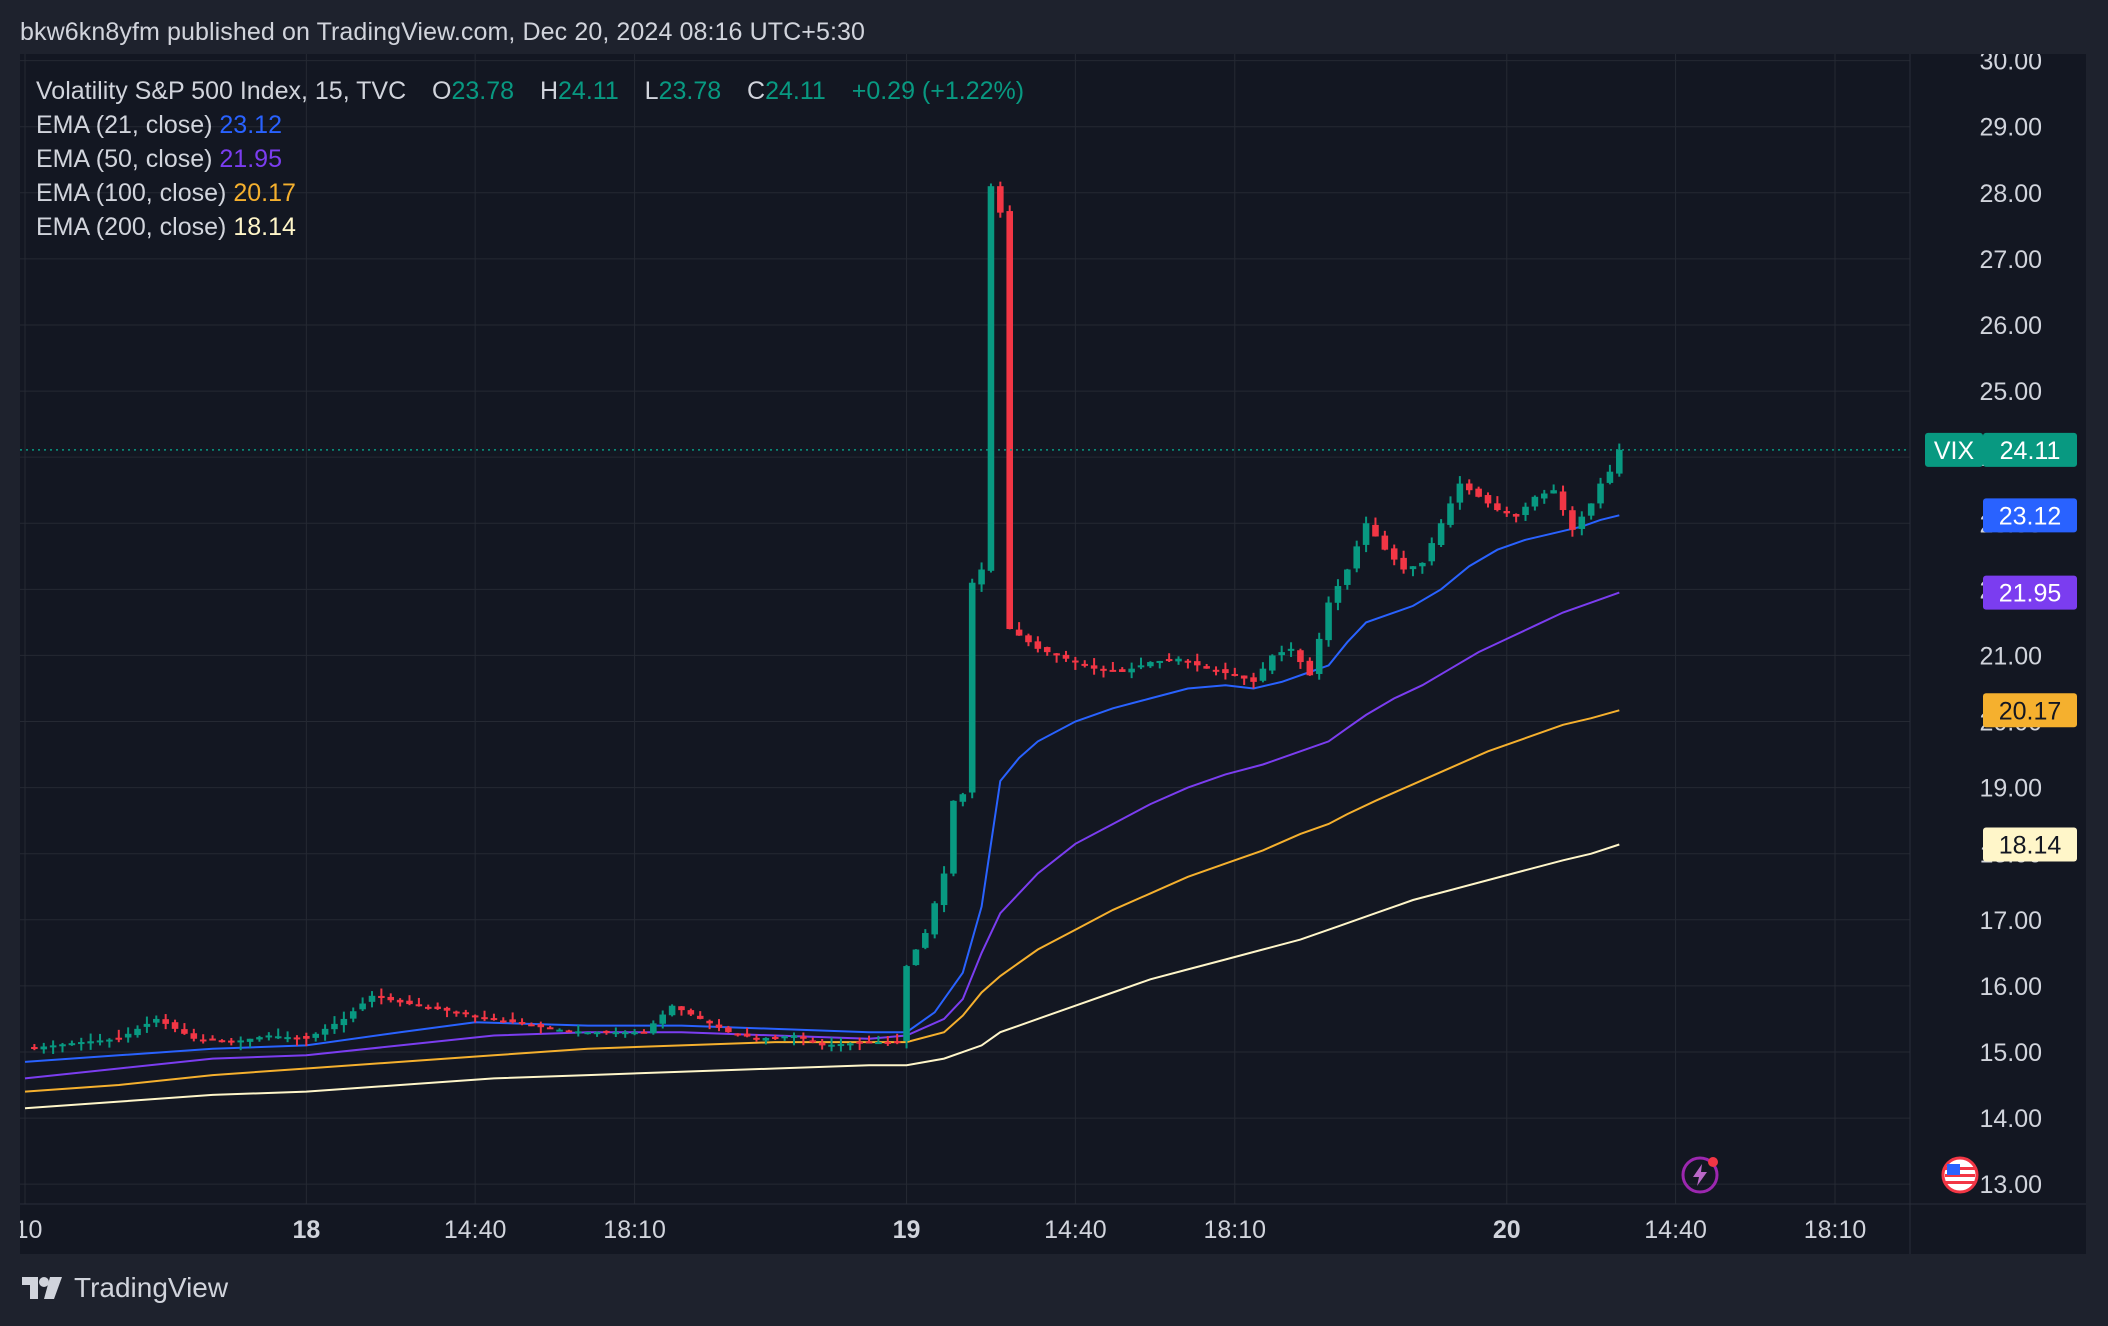 The height and width of the screenshot is (1326, 2108). Describe the element at coordinates (530, 125) in the screenshot. I see `ema-21-legend-row: EMA (21, close) 23.12` at that location.